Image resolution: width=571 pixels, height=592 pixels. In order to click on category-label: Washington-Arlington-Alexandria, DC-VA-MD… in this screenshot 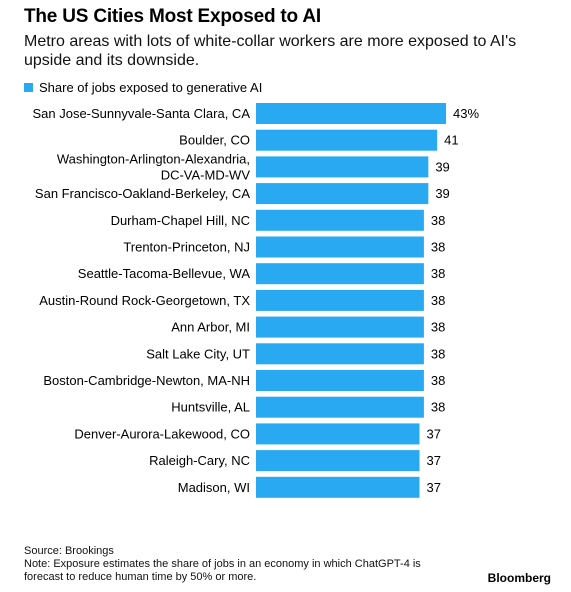, I will do `click(153, 166)`.